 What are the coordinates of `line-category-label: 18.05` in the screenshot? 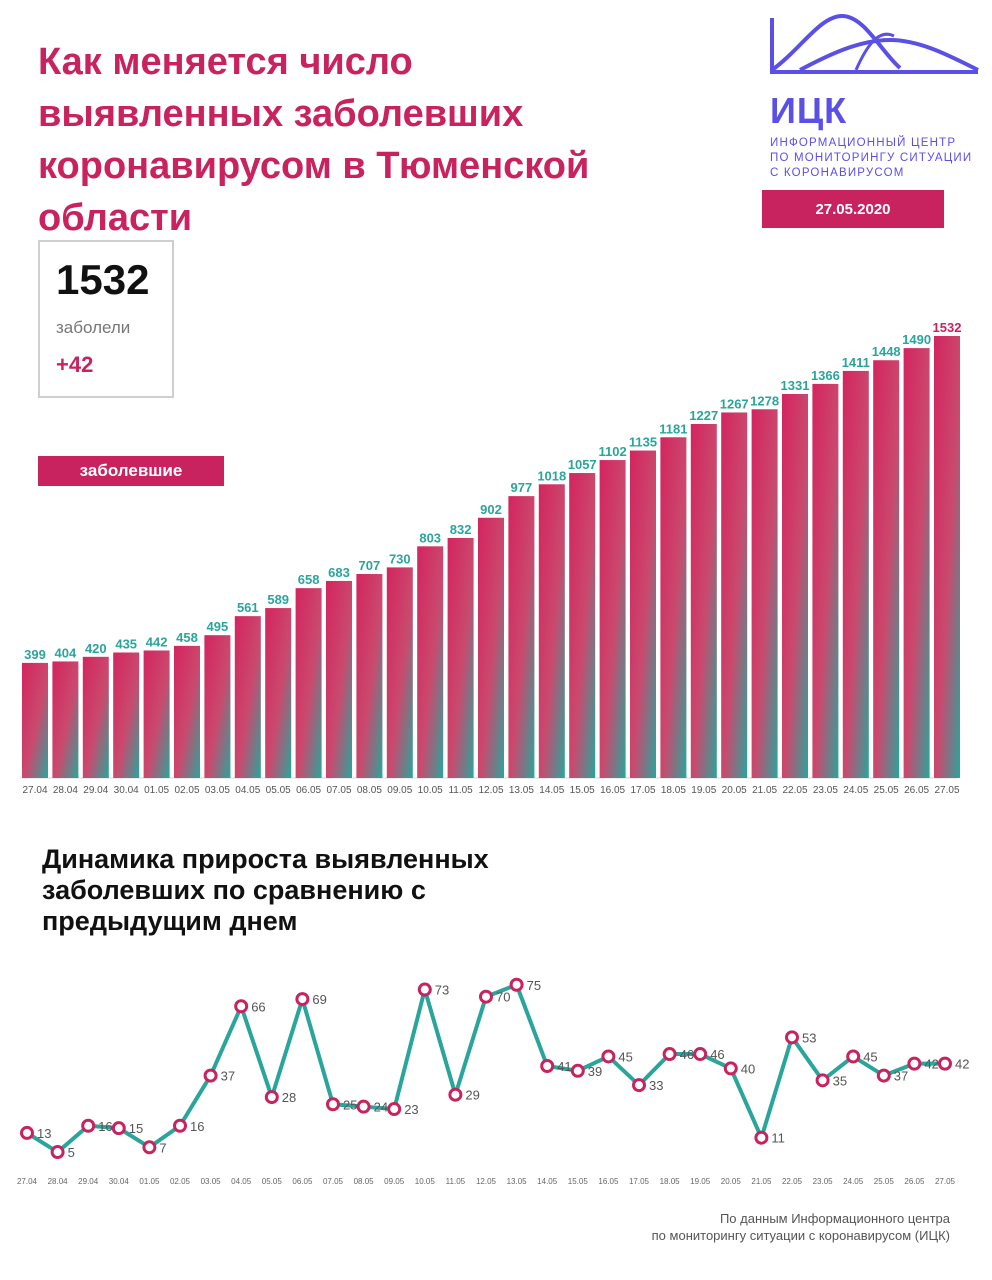 It's located at (670, 1181).